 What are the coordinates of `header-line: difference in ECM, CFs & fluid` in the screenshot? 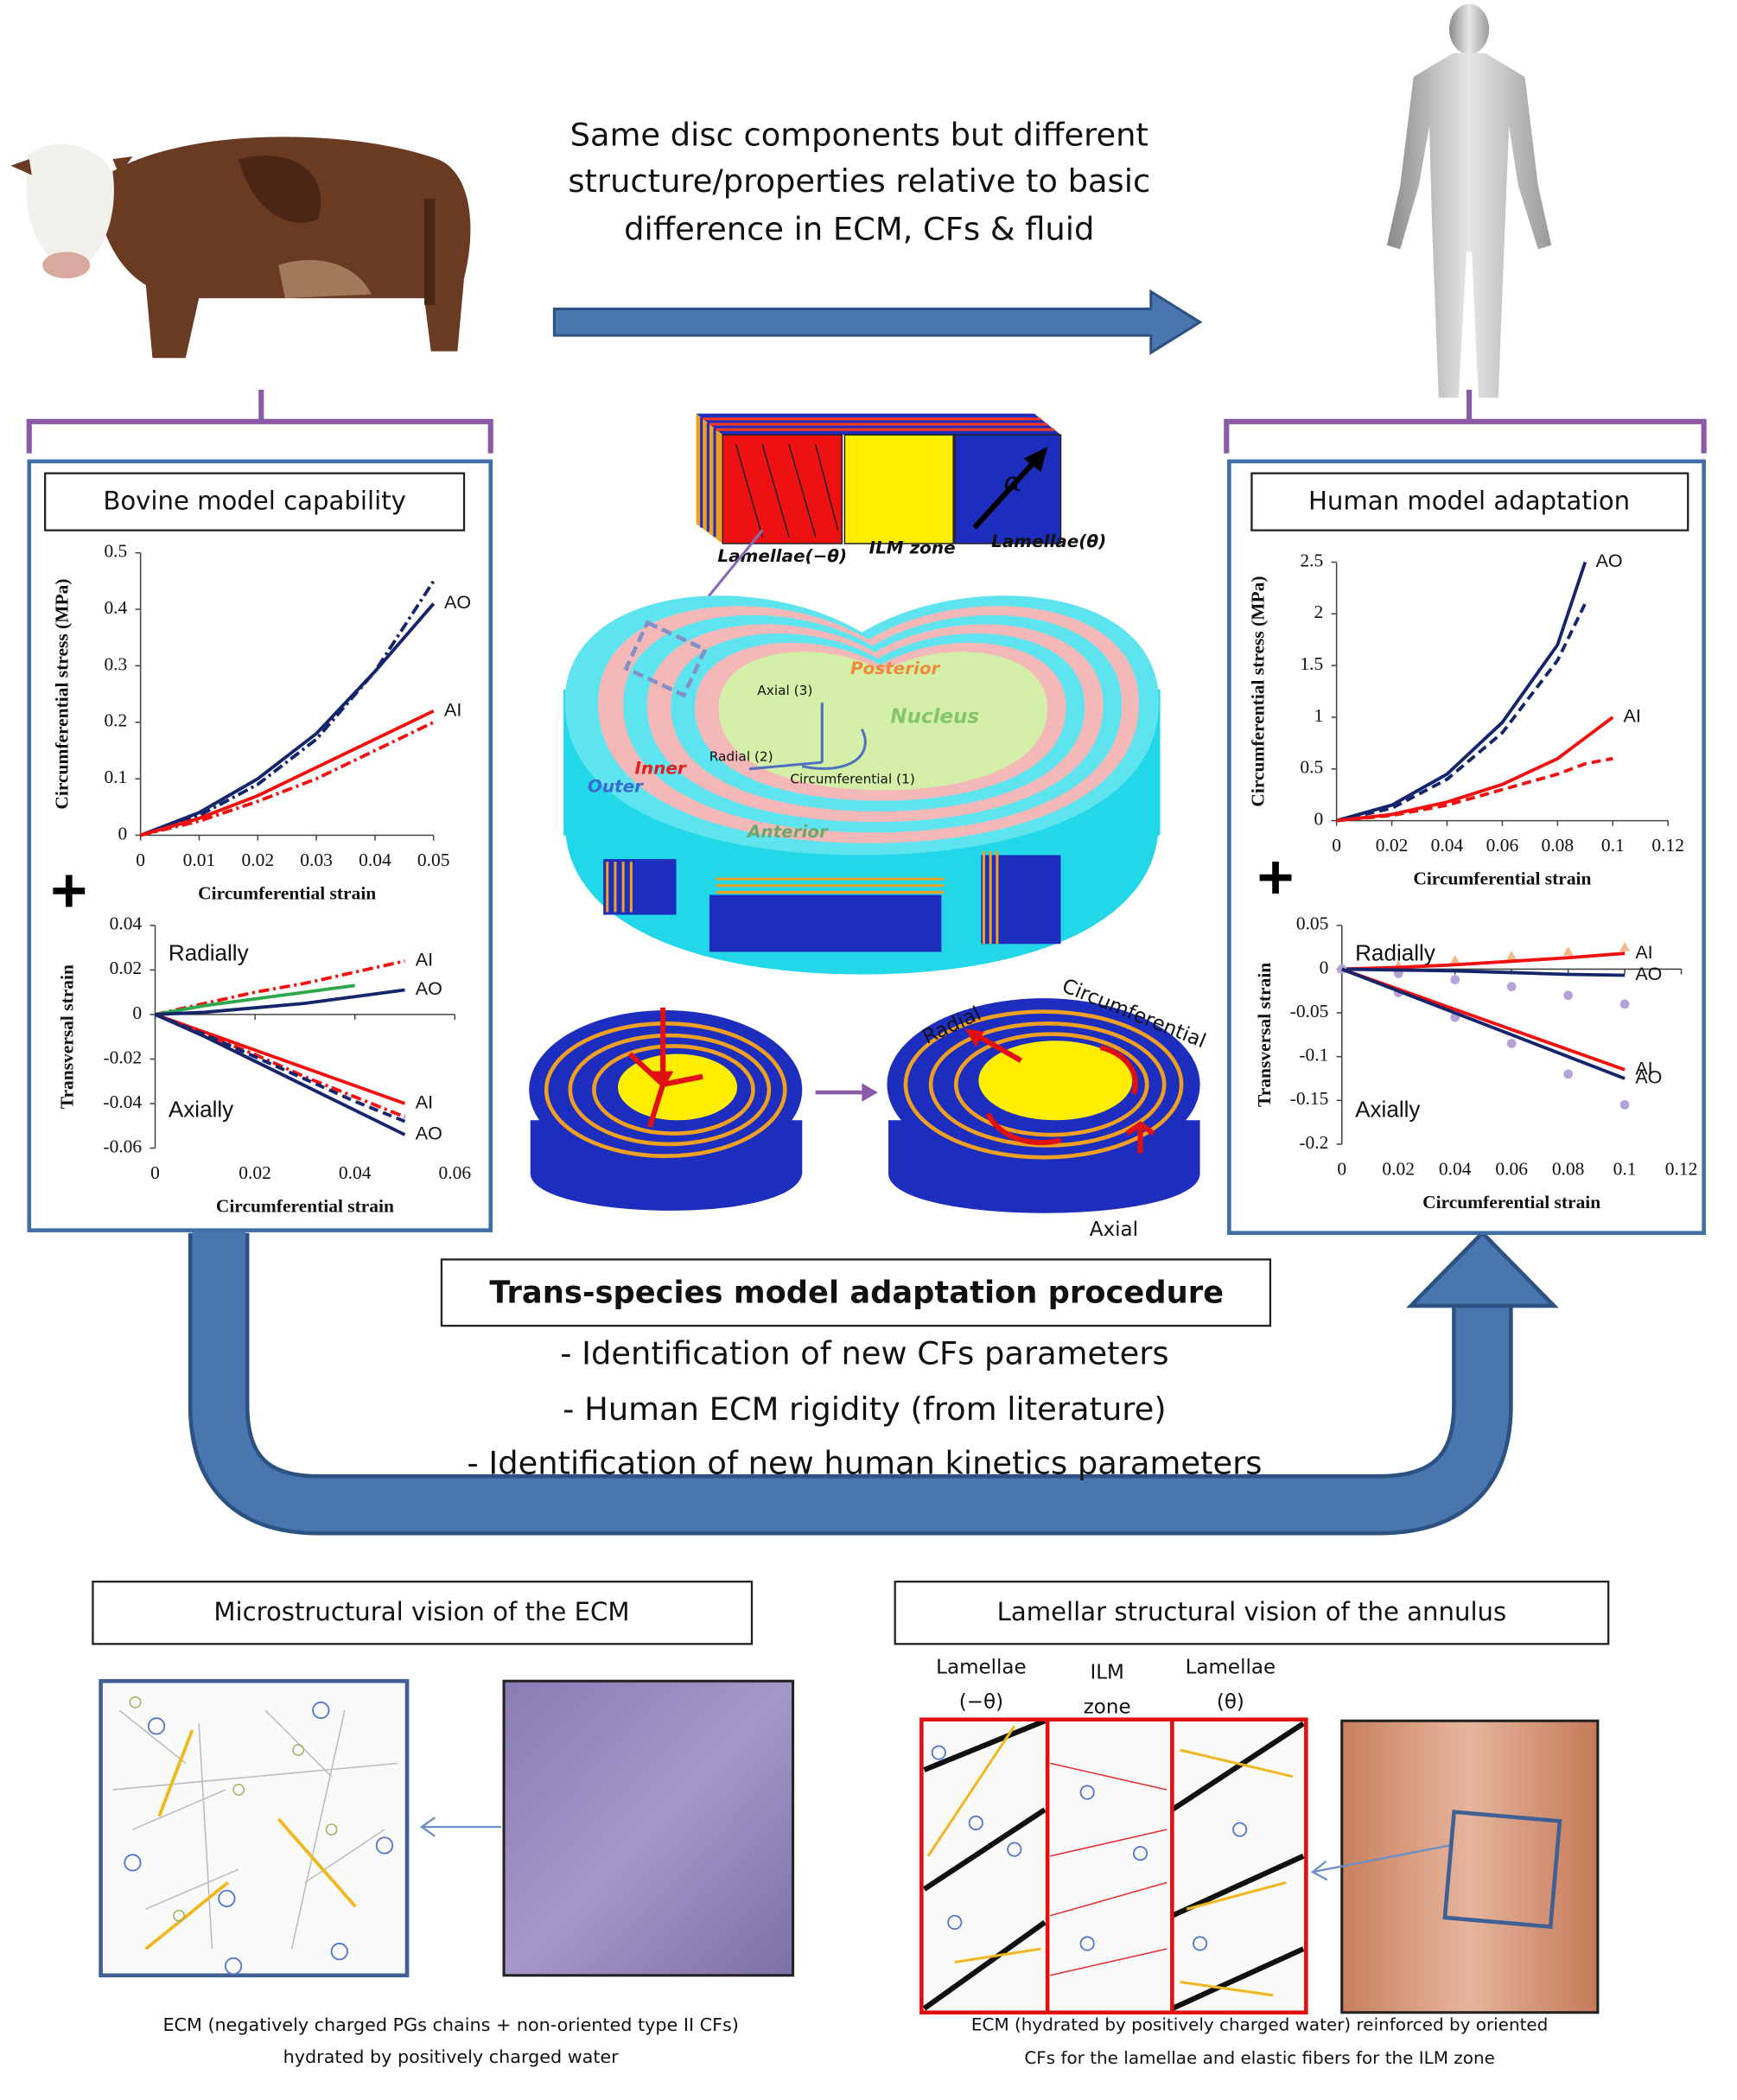 It's located at (859, 229).